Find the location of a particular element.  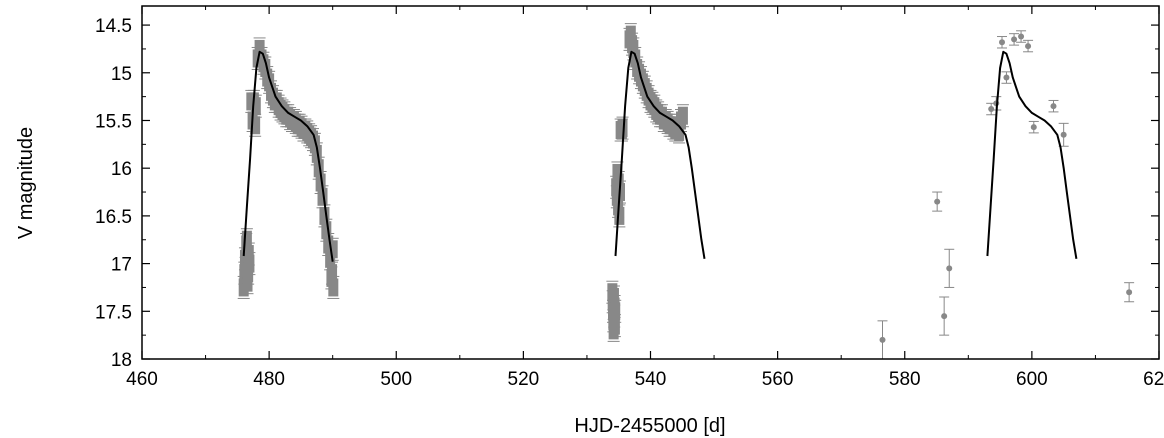

y-tick-label: 17 is located at coordinates (121, 265).